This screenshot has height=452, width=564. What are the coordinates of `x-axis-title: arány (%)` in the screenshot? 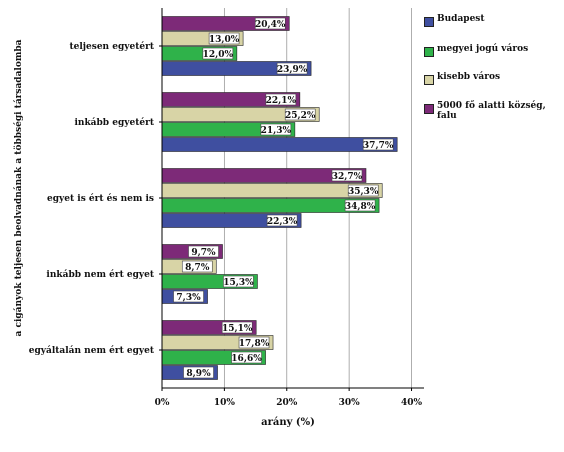 It's located at (288, 422).